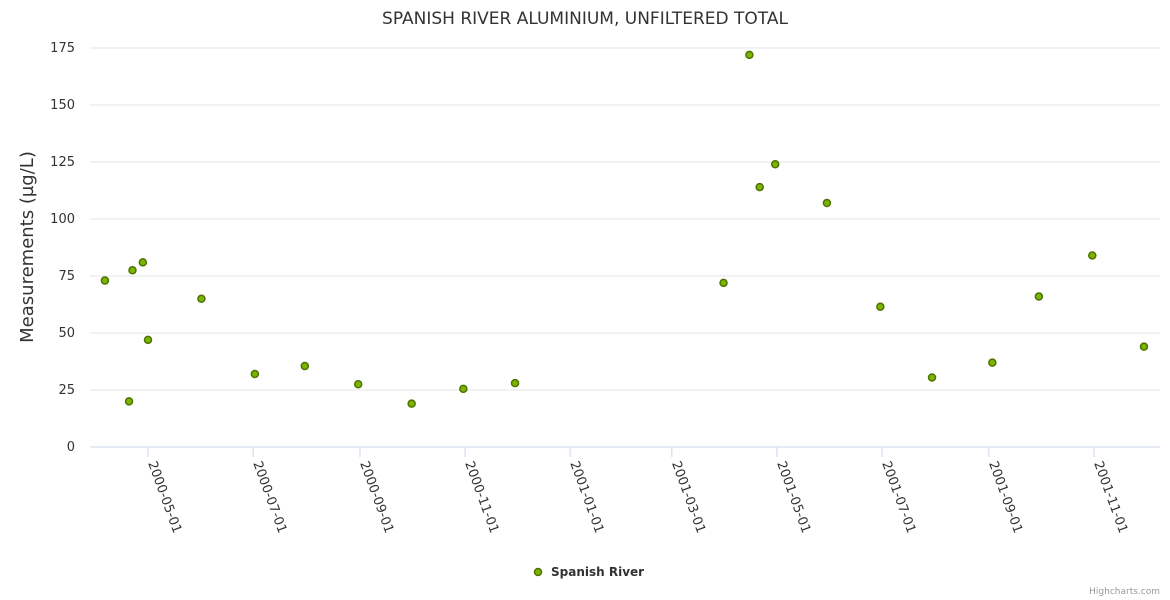  Describe the element at coordinates (481, 497) in the screenshot. I see `x-tick-label: 2000-11-01` at that location.